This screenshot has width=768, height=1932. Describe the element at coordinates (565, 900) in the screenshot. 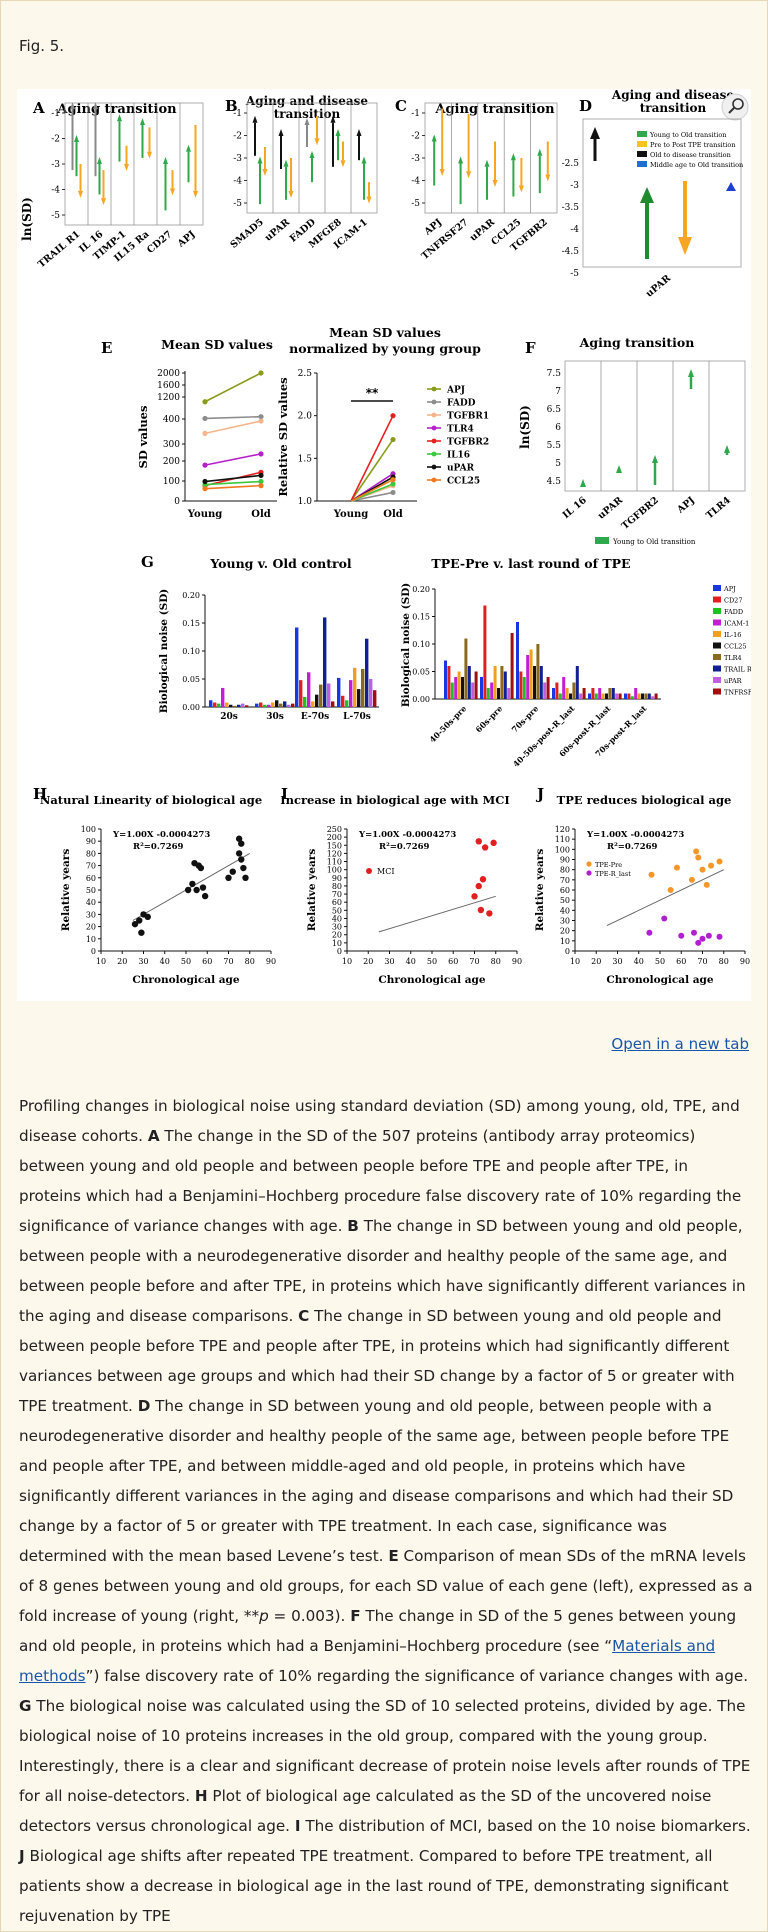

I see `panel-j-ytick-label: 50` at that location.